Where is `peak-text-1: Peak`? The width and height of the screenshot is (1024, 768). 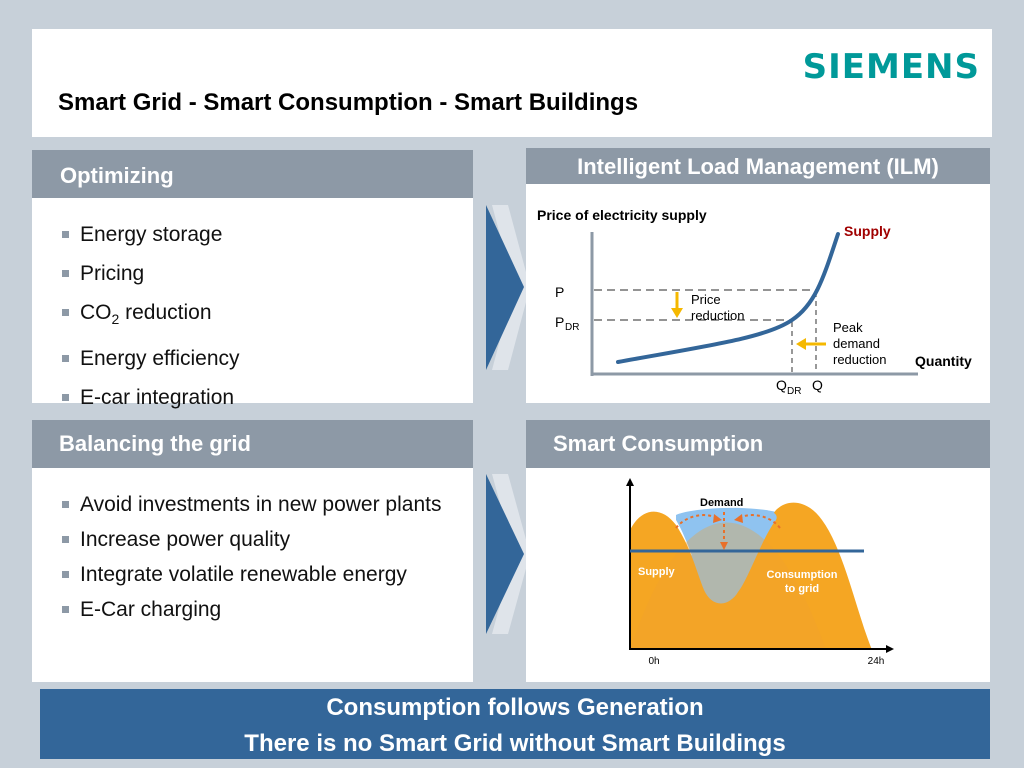 peak-text-1: Peak is located at coordinates (848, 327).